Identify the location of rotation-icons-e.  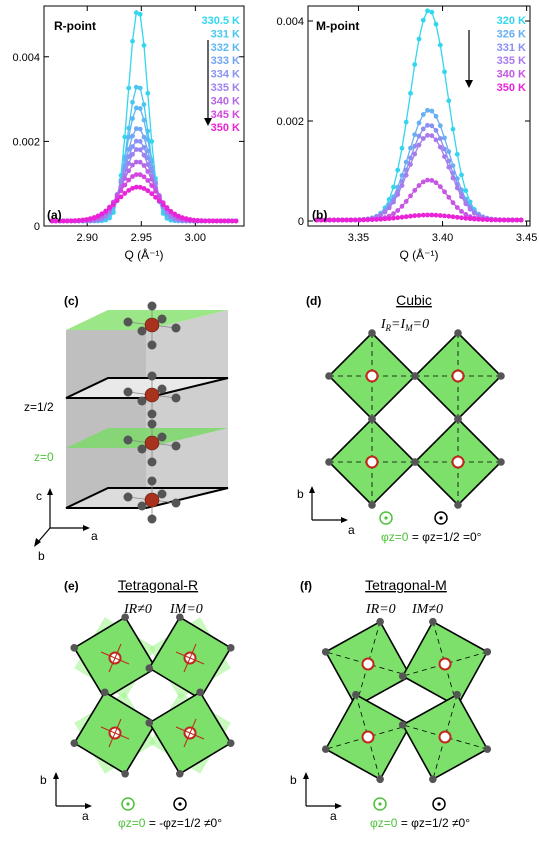
(154, 804).